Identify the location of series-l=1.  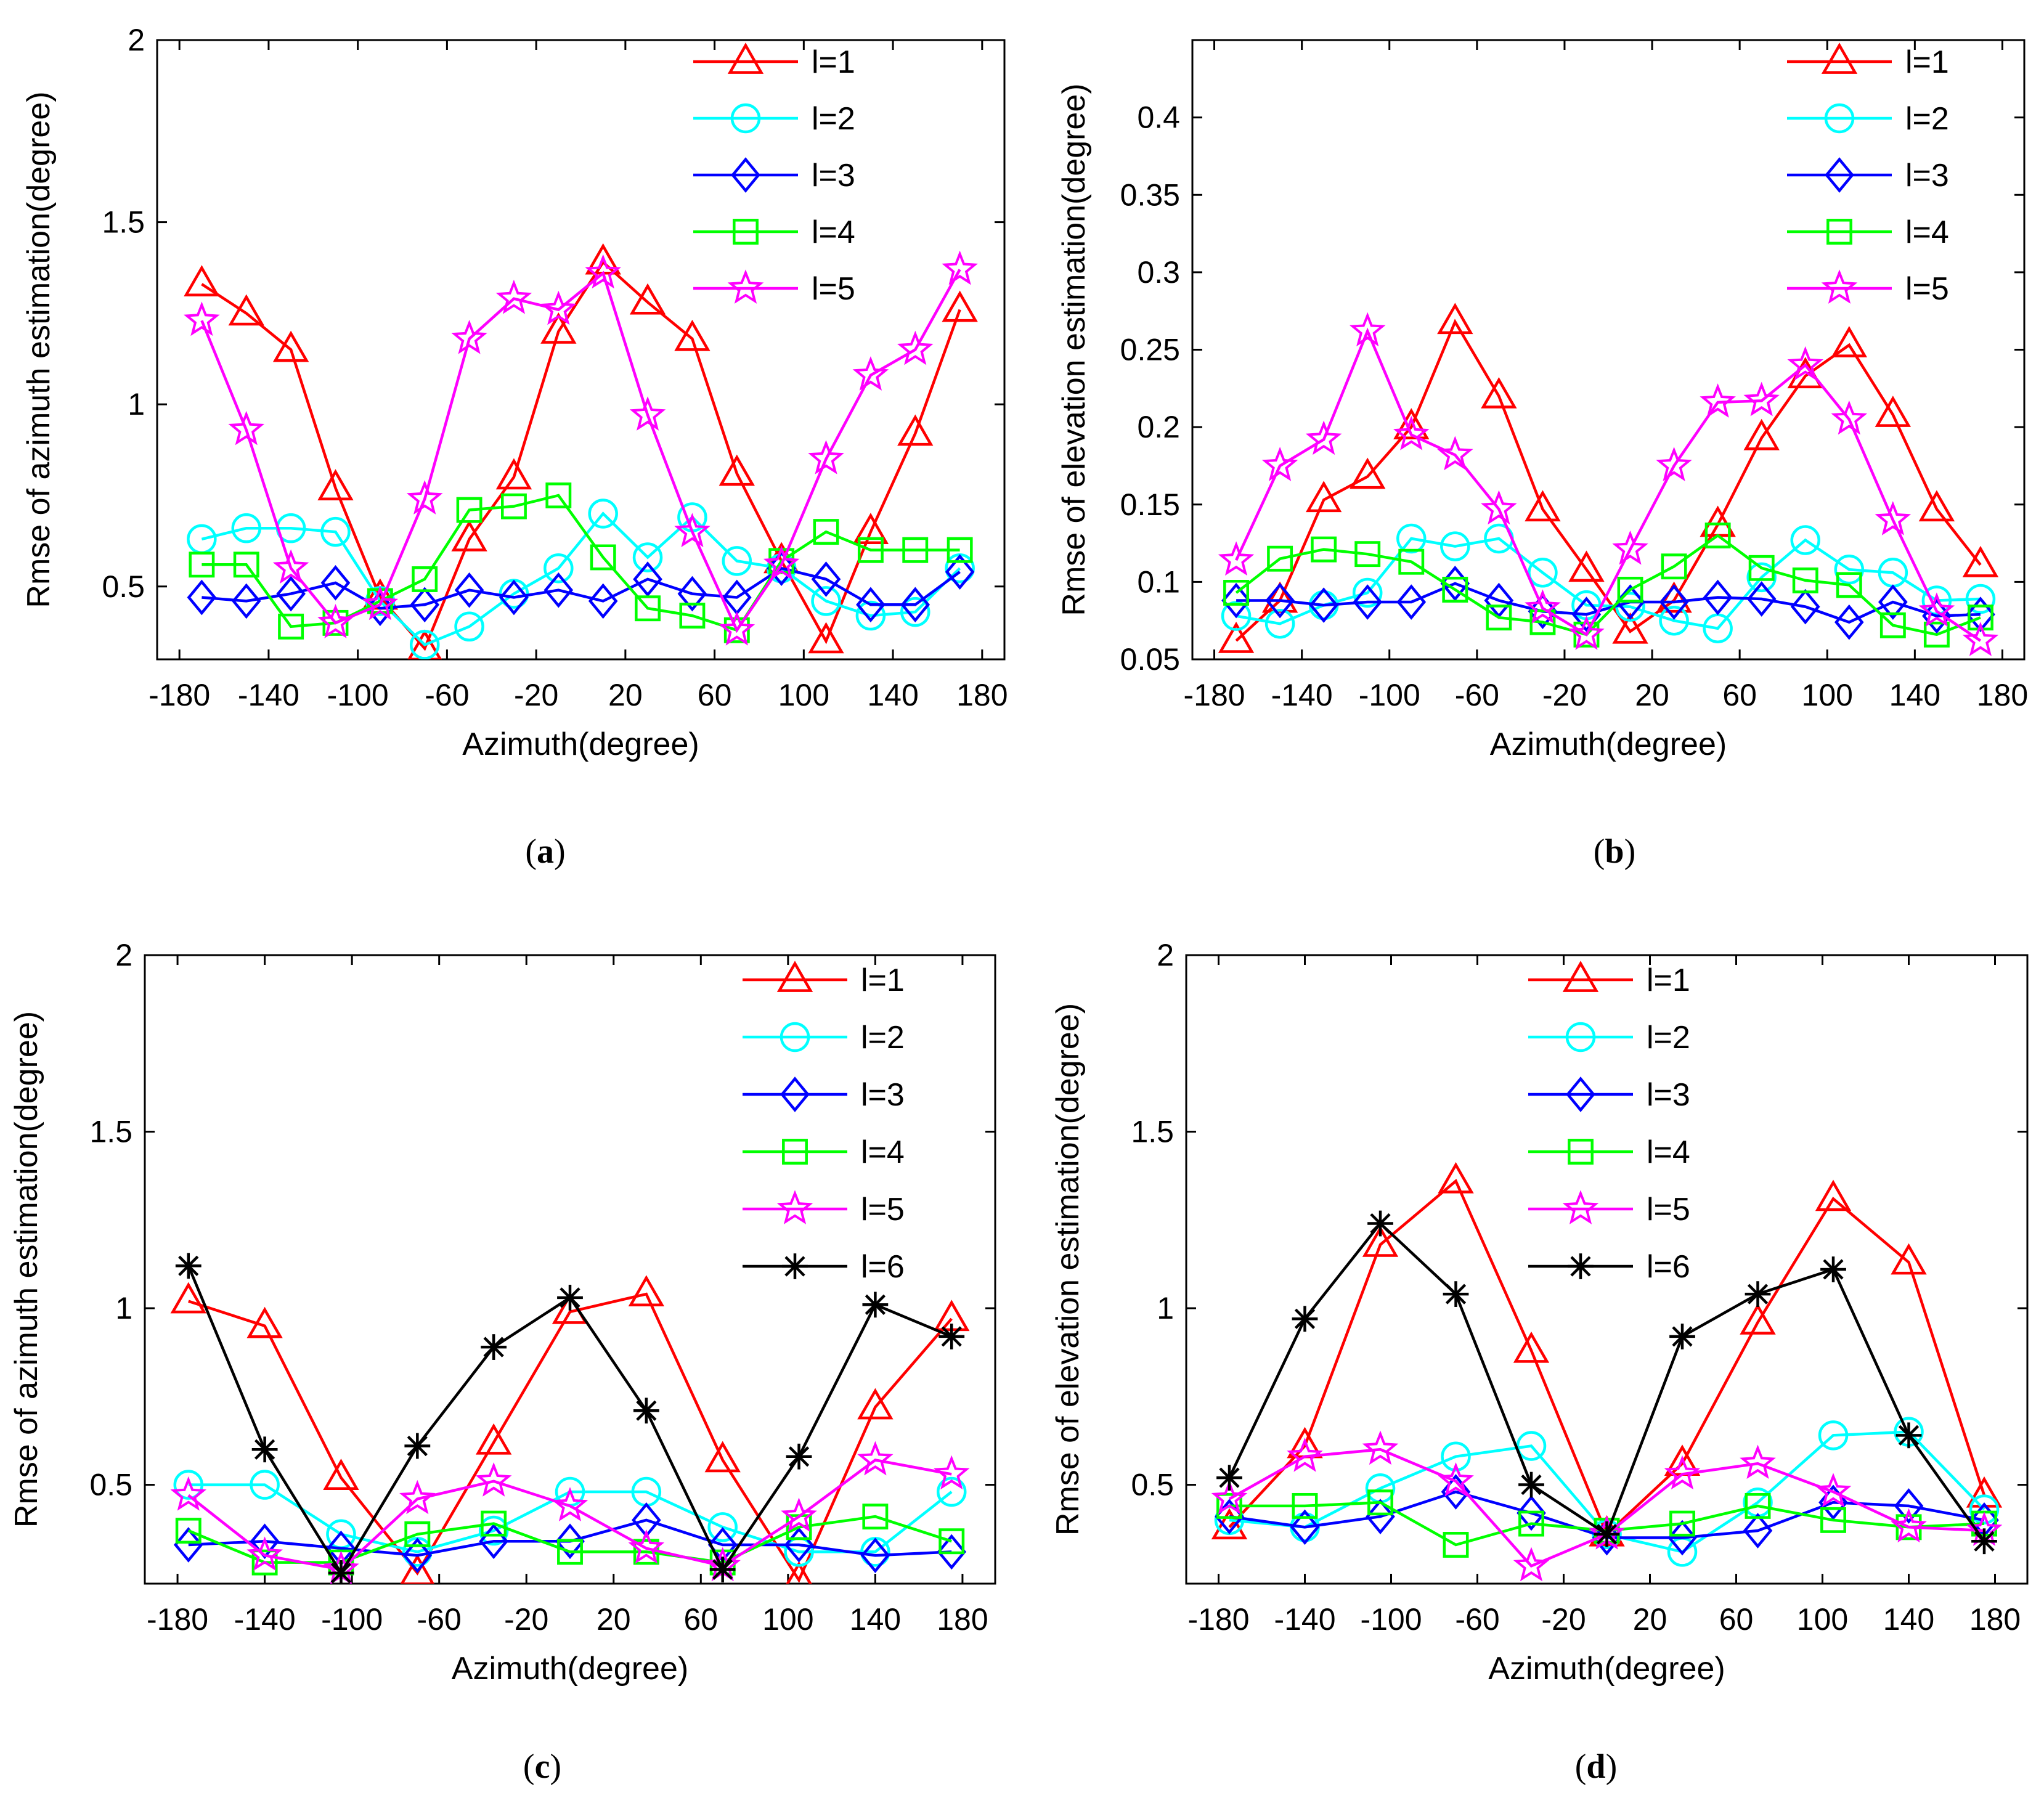
(581, 451).